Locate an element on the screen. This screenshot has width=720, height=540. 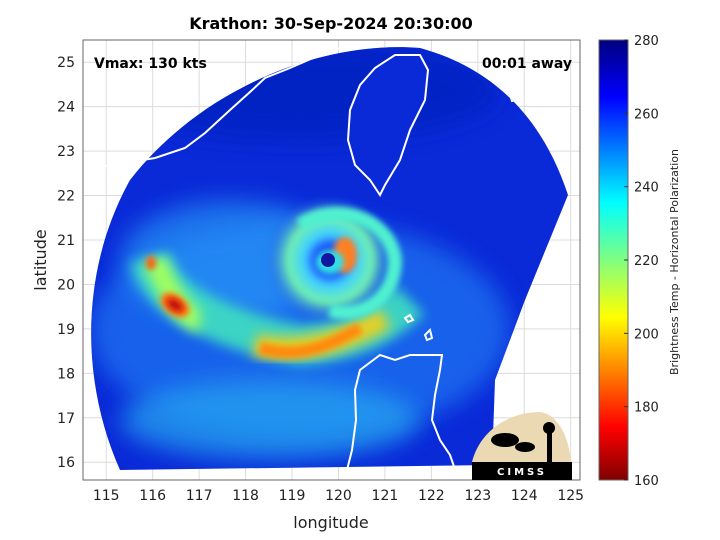
colorbar-tick-label: 160 is located at coordinates (646, 481).